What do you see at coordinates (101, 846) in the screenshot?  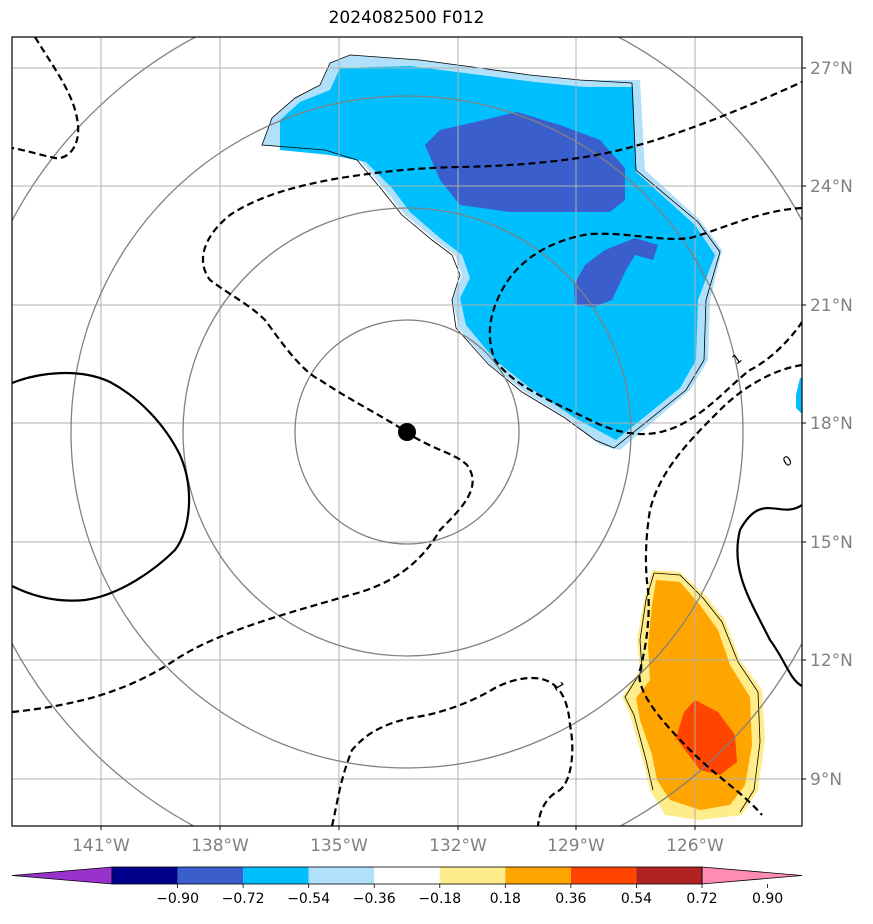 I see `lon-label: 141°W` at bounding box center [101, 846].